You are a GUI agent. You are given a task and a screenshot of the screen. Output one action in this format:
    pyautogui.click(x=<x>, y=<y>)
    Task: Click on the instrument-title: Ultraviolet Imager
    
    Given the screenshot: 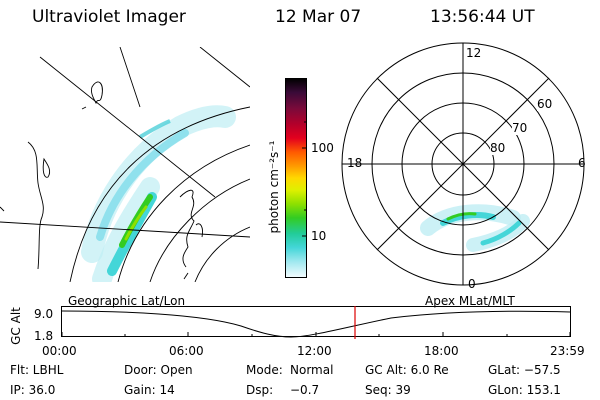 What is the action you would take?
    pyautogui.click(x=109, y=17)
    